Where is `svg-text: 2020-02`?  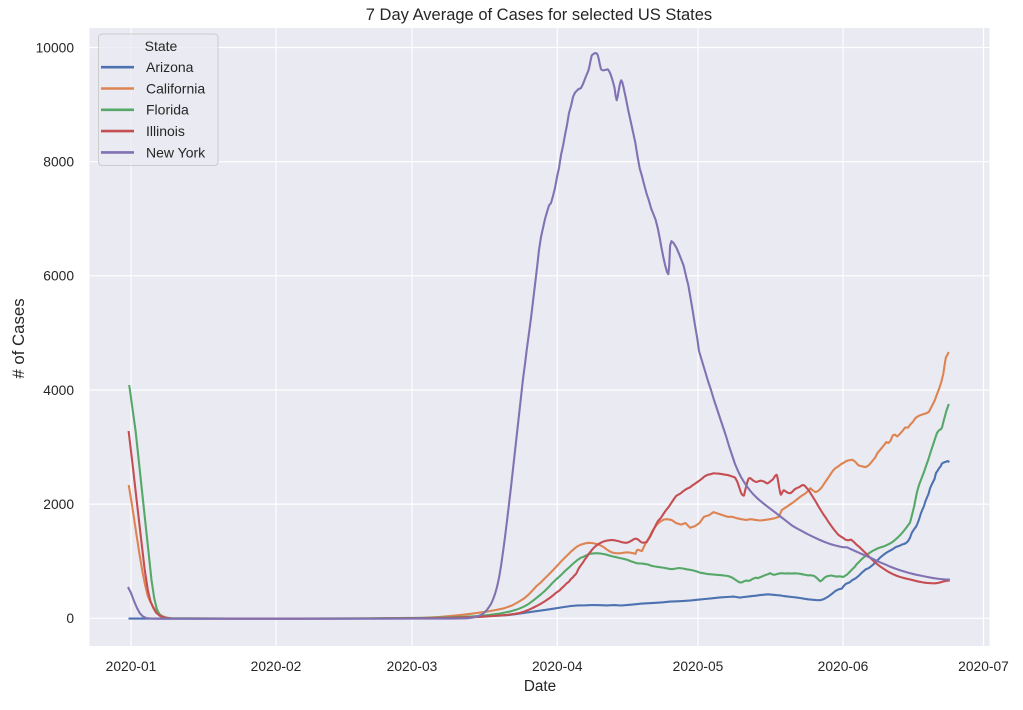 svg-text: 2020-02 is located at coordinates (276, 666).